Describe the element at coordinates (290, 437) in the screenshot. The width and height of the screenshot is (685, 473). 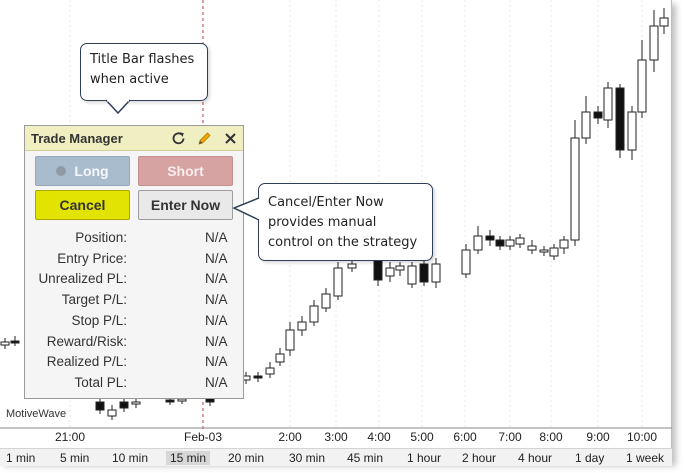
I see `time-axis-label: 2:00` at that location.